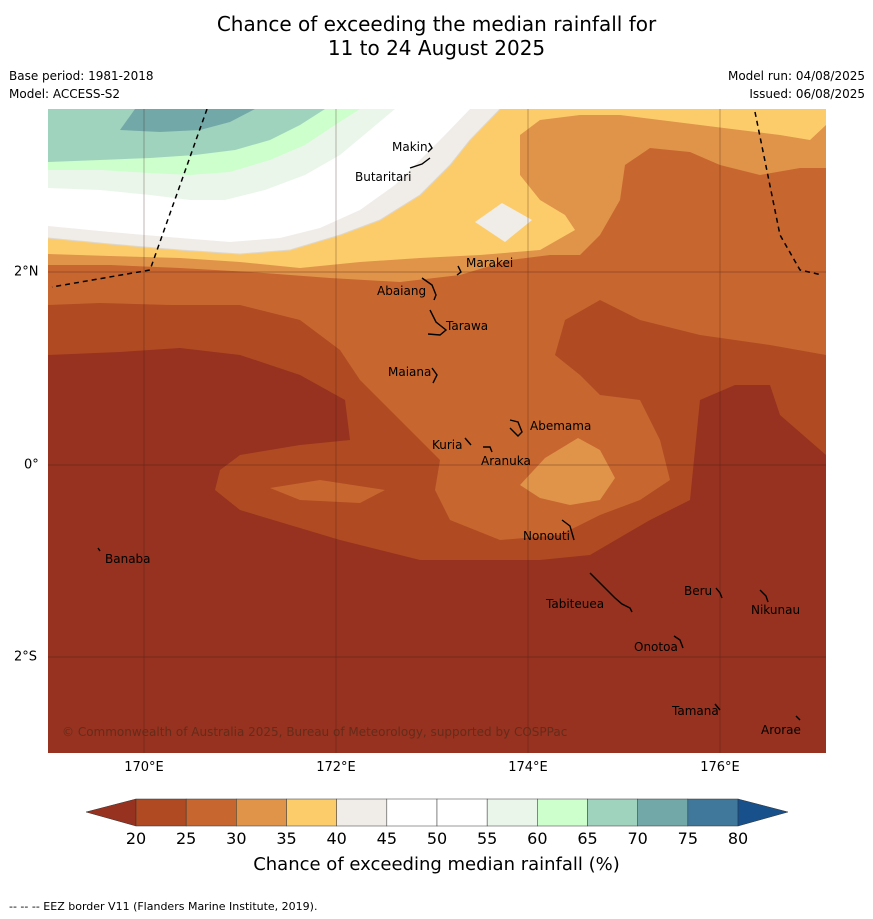 The height and width of the screenshot is (919, 873). What do you see at coordinates (738, 838) in the screenshot?
I see `colorbar-tick-label: 80` at bounding box center [738, 838].